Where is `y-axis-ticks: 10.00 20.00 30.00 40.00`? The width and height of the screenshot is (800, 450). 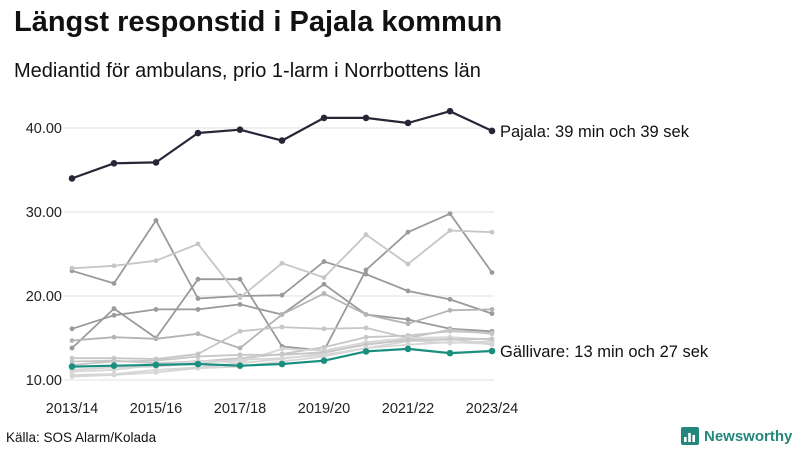
y-axis-ticks: 10.00 20.00 30.00 40.00 is located at coordinates (44, 255).